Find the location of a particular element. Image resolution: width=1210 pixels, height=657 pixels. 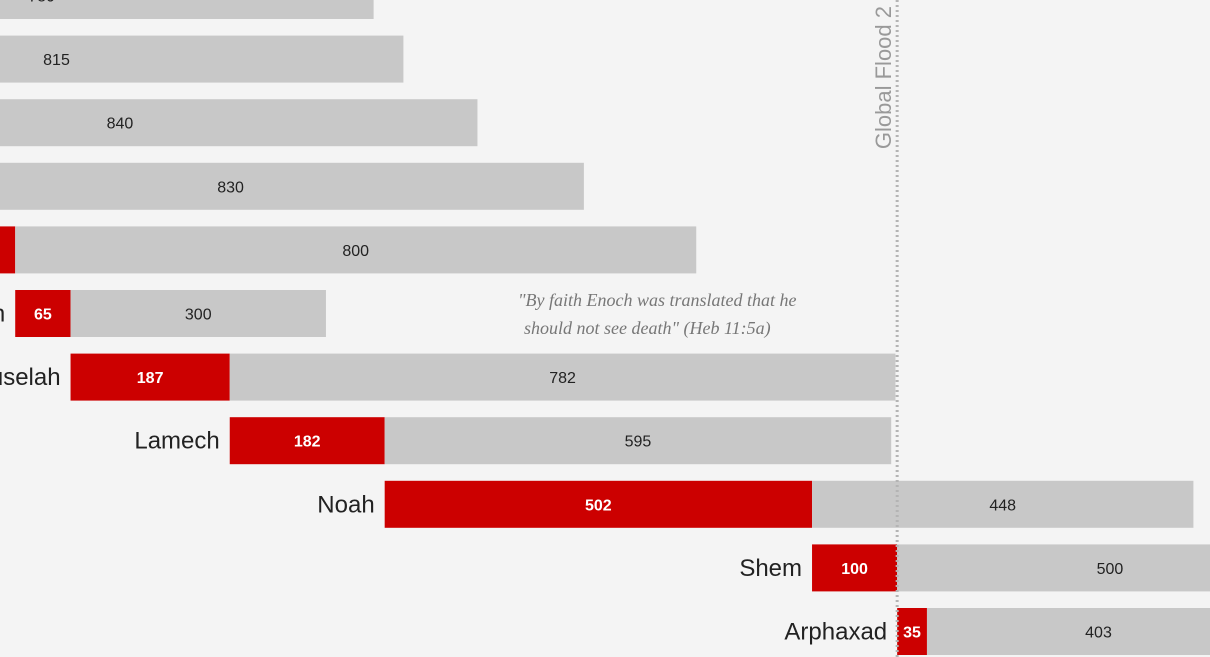

before-child-label: 100 is located at coordinates (854, 569).